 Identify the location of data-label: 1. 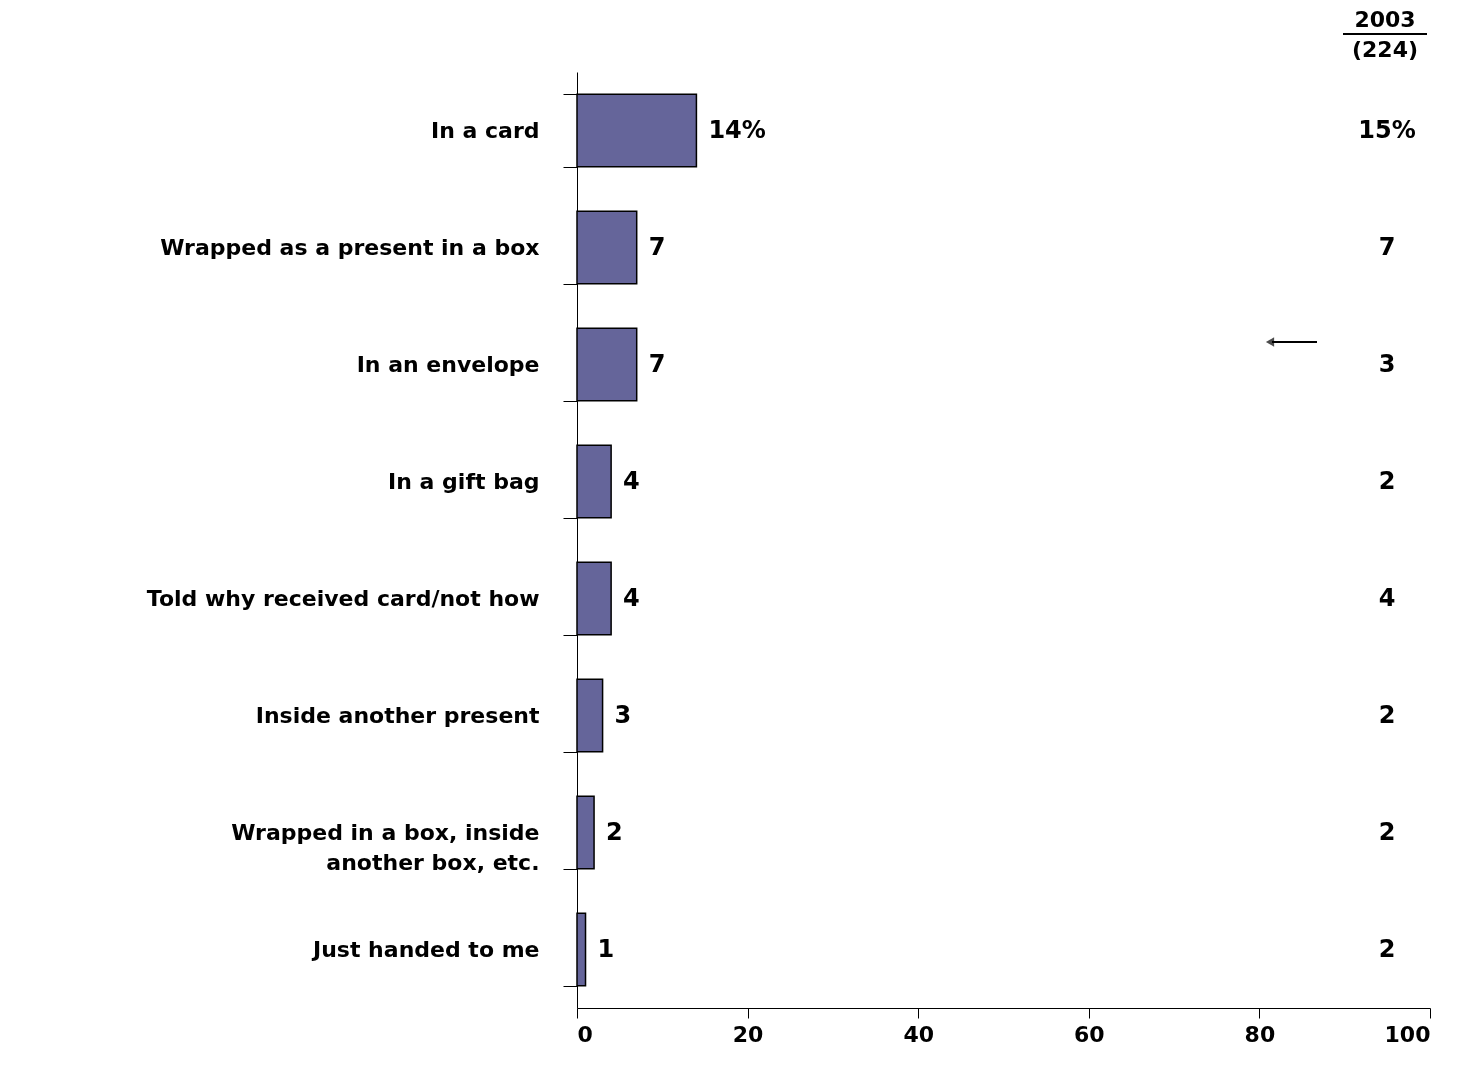
(606, 948).